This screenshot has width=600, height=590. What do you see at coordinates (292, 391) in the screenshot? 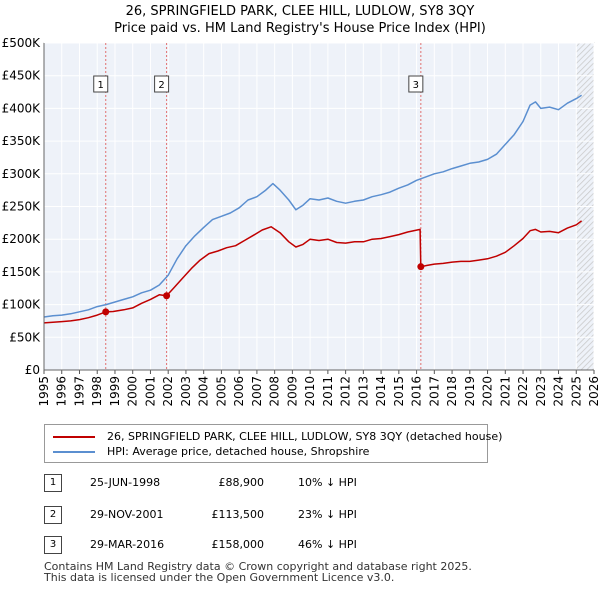
I see `x-tick-label: 2009` at bounding box center [292, 391].